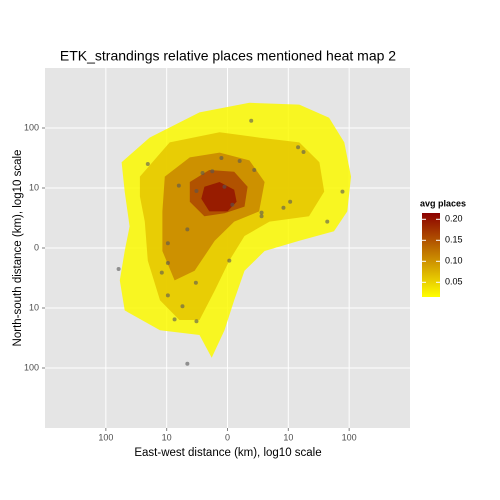 This screenshot has height=500, width=500. Describe the element at coordinates (219, 197) in the screenshot. I see `density-contour` at that location.